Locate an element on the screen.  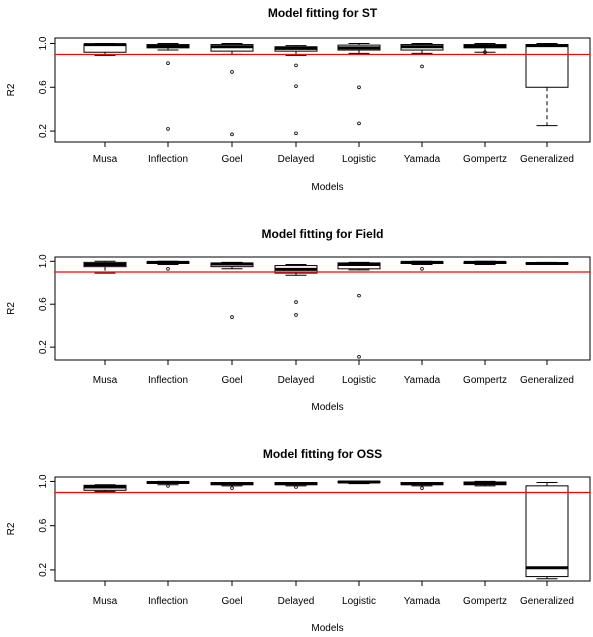
chart-title: Model fitting for Field is located at coordinates (323, 234).